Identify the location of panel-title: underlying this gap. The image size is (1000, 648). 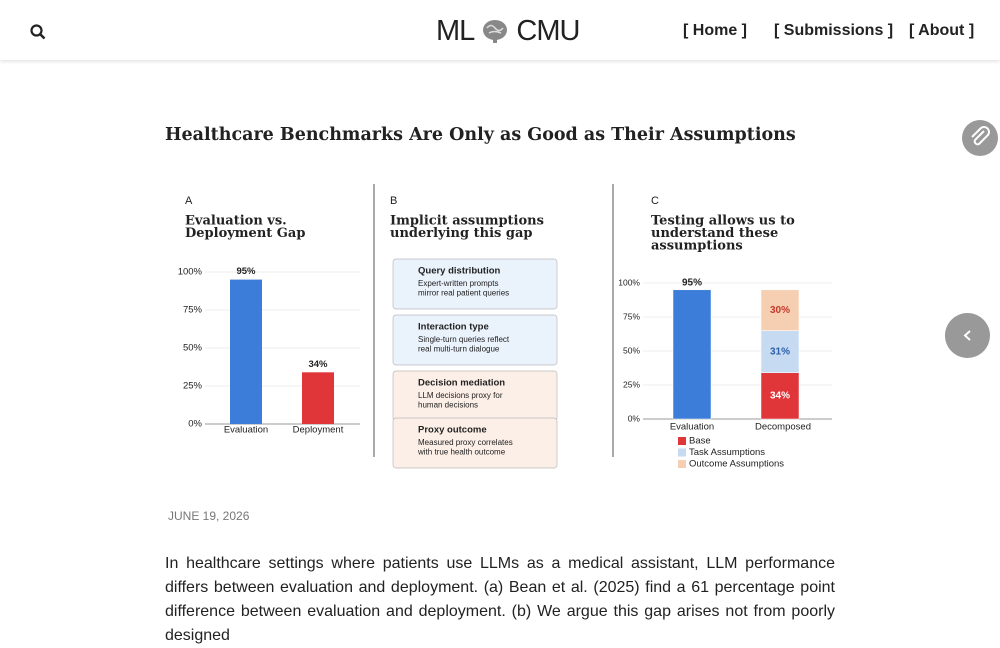
(461, 233).